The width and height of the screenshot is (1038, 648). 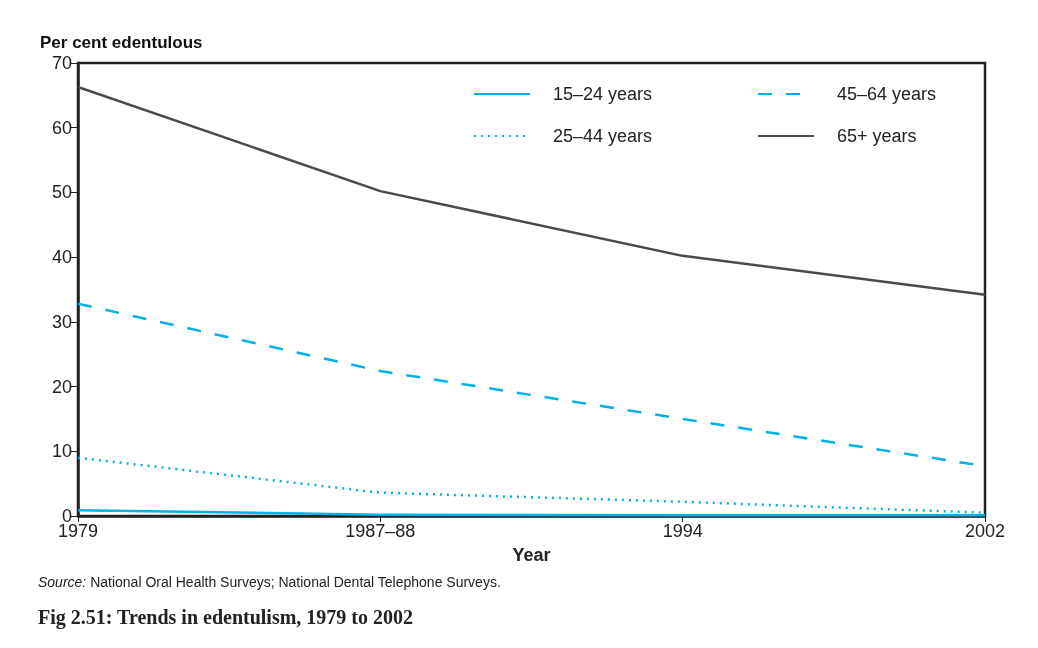 What do you see at coordinates (61, 127) in the screenshot?
I see `y-tick-label: 60` at bounding box center [61, 127].